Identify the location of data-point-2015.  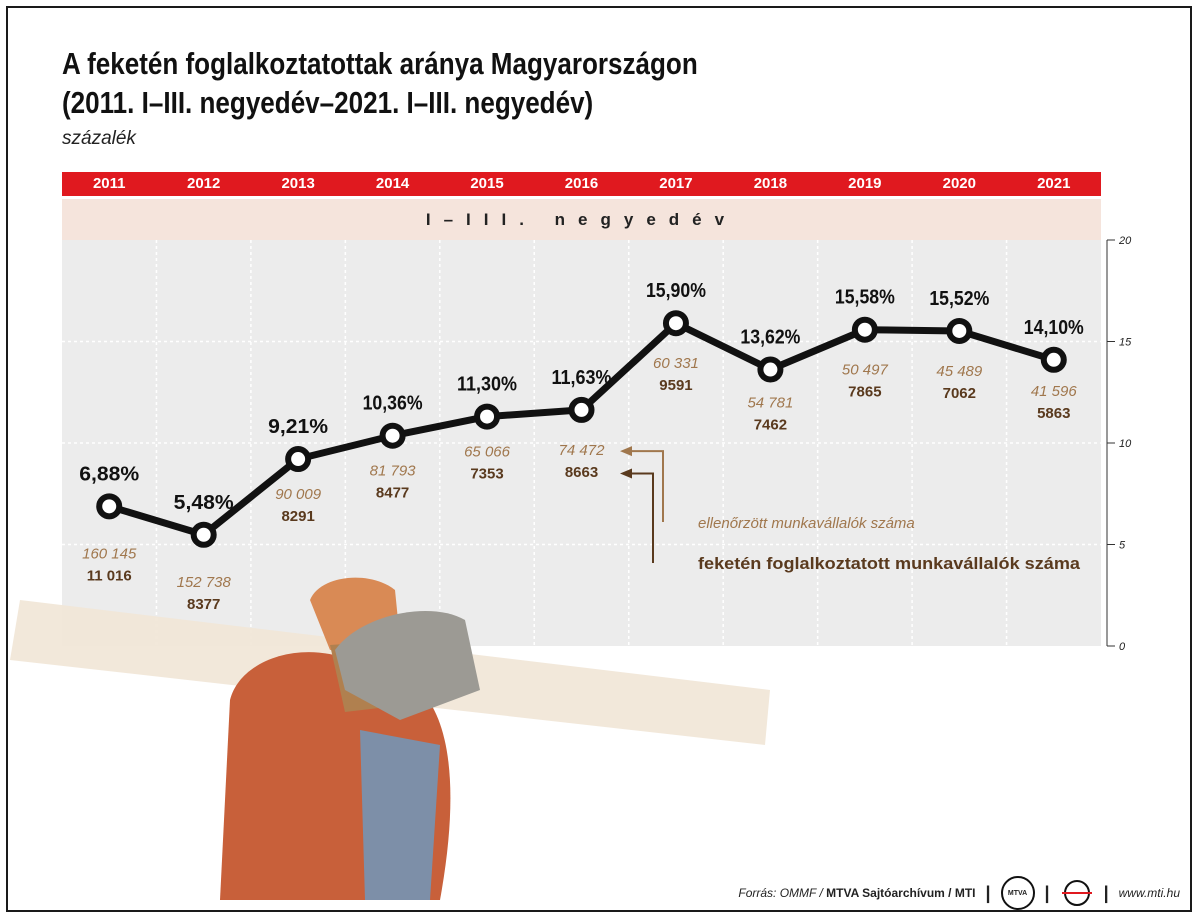
(487, 416).